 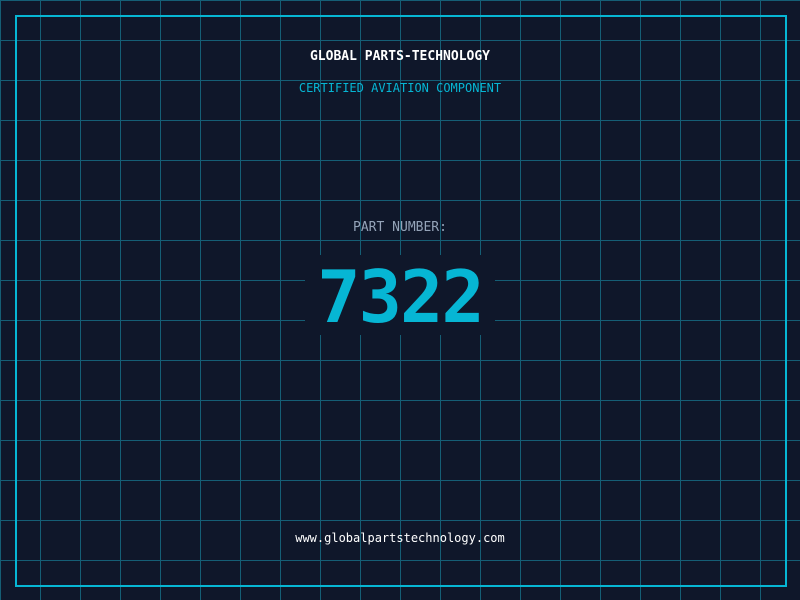 What do you see at coordinates (400, 538) in the screenshot?
I see `website-link: www.globalpartstechnology.com` at bounding box center [400, 538].